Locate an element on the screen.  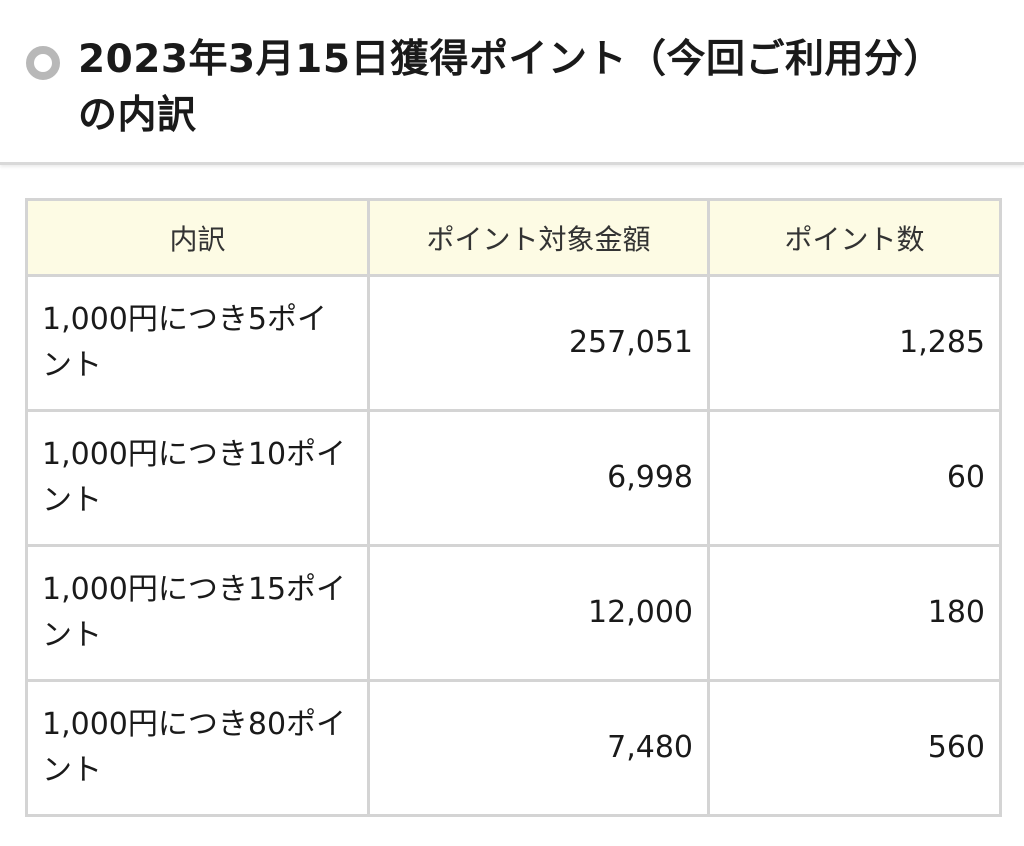
breakdown-cell: 1,000円につき15ポイント is located at coordinates (197, 613).